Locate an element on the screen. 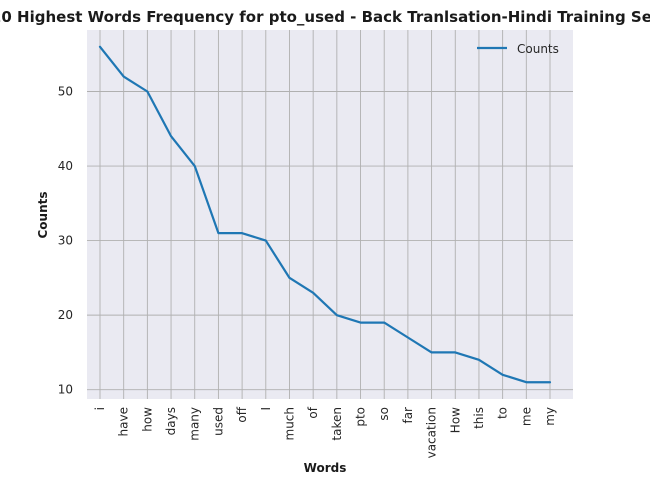 This screenshot has width=650, height=486. x-tick-label: this is located at coordinates (479, 418).